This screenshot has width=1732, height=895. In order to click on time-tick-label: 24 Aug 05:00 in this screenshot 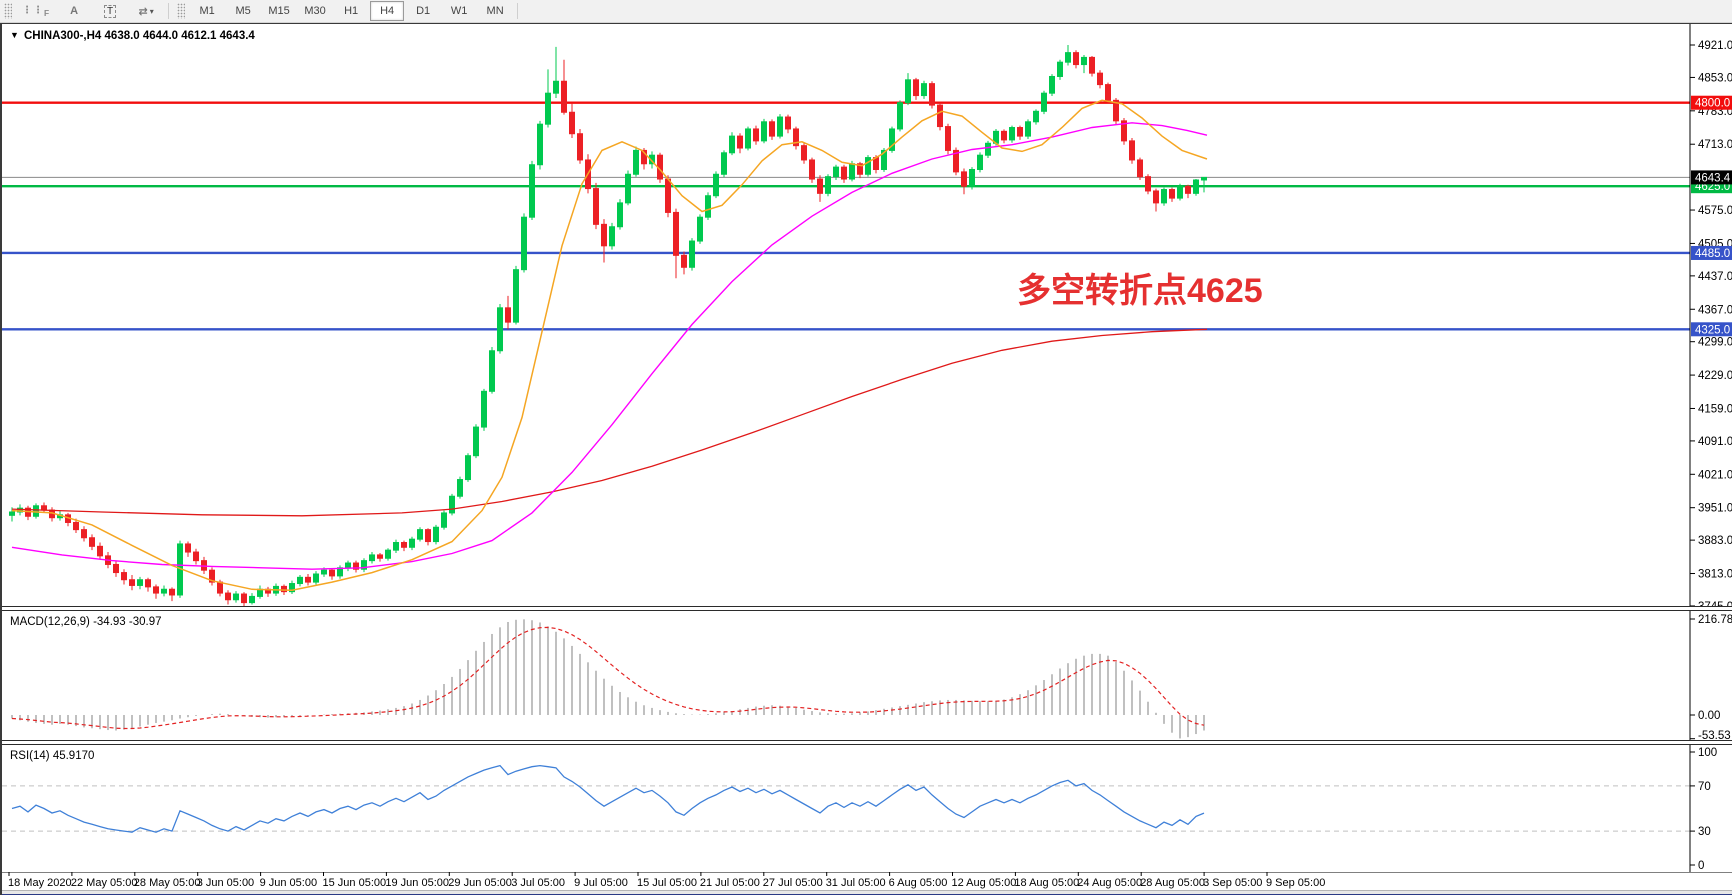, I will do `click(1109, 883)`.